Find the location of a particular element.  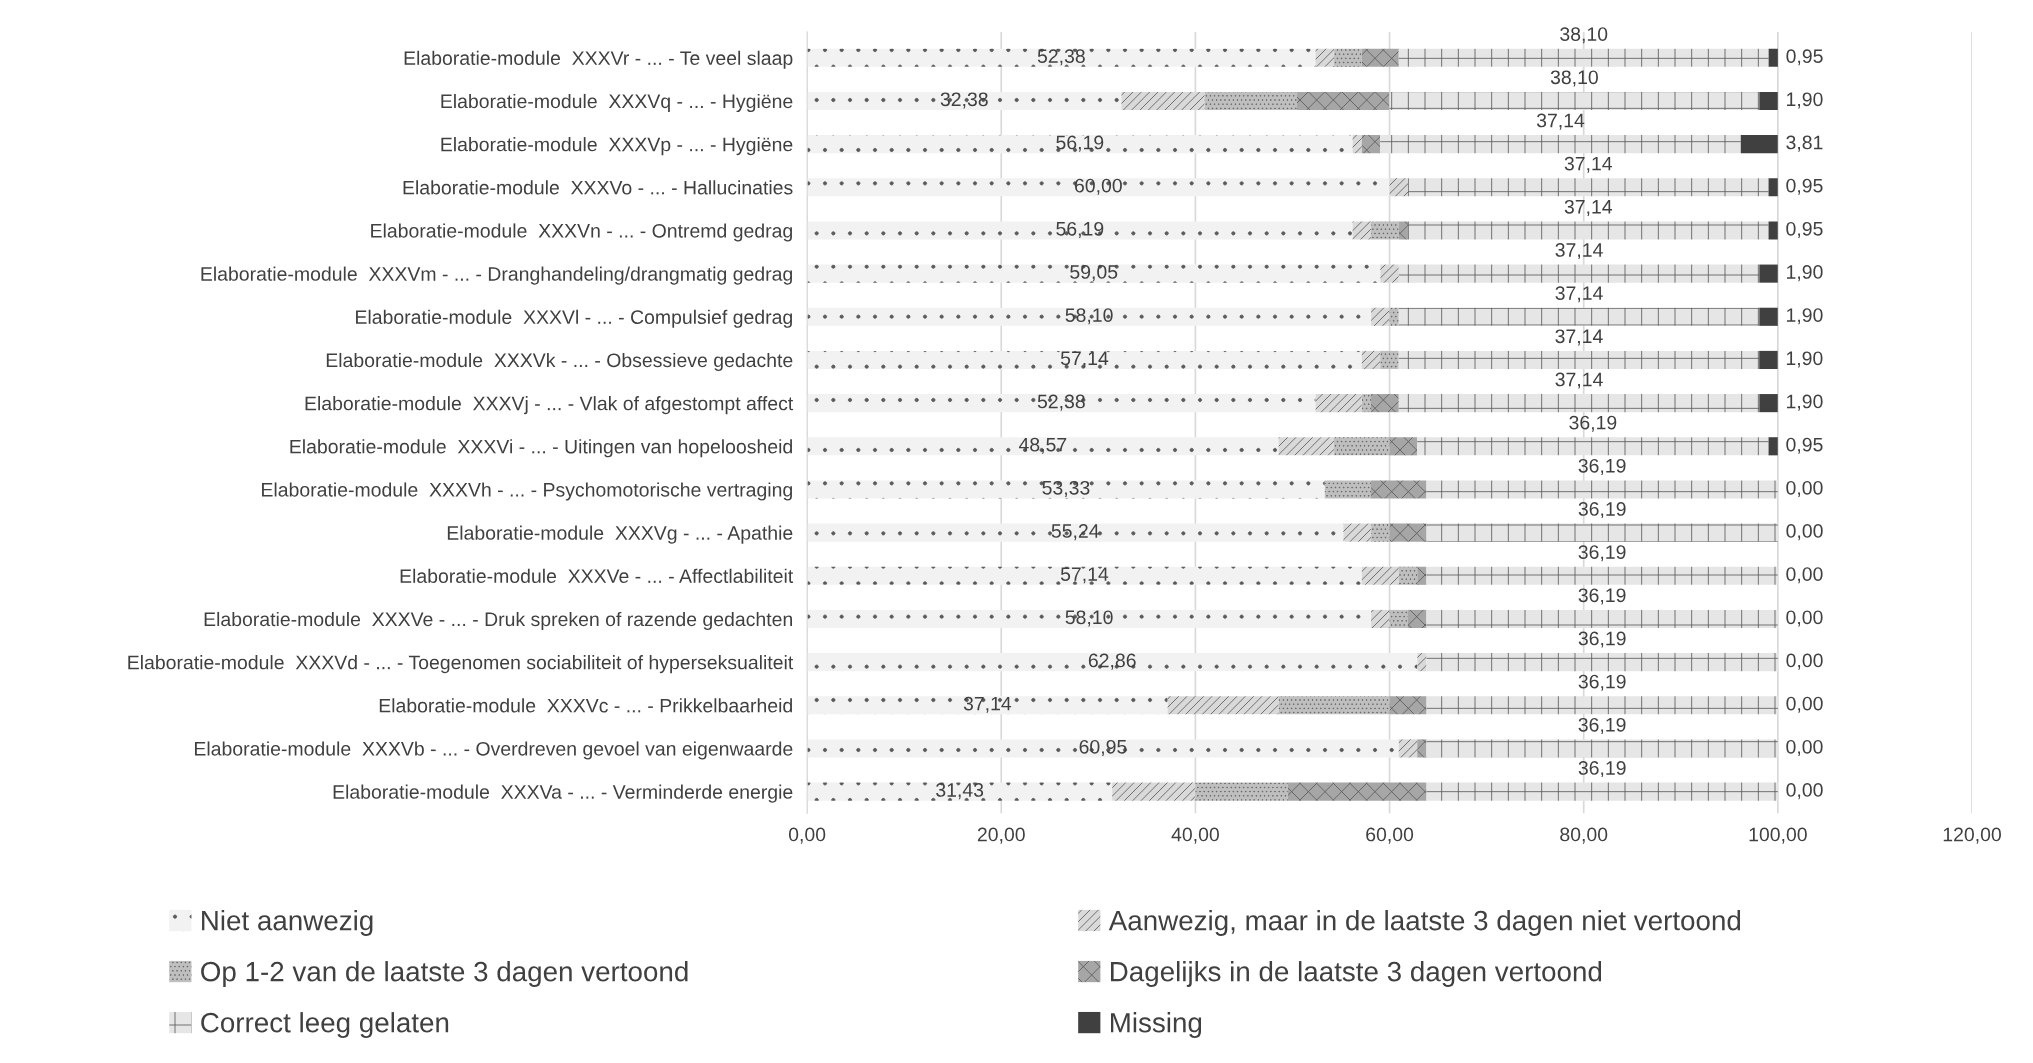

data-label: 52,38 is located at coordinates (1061, 57).